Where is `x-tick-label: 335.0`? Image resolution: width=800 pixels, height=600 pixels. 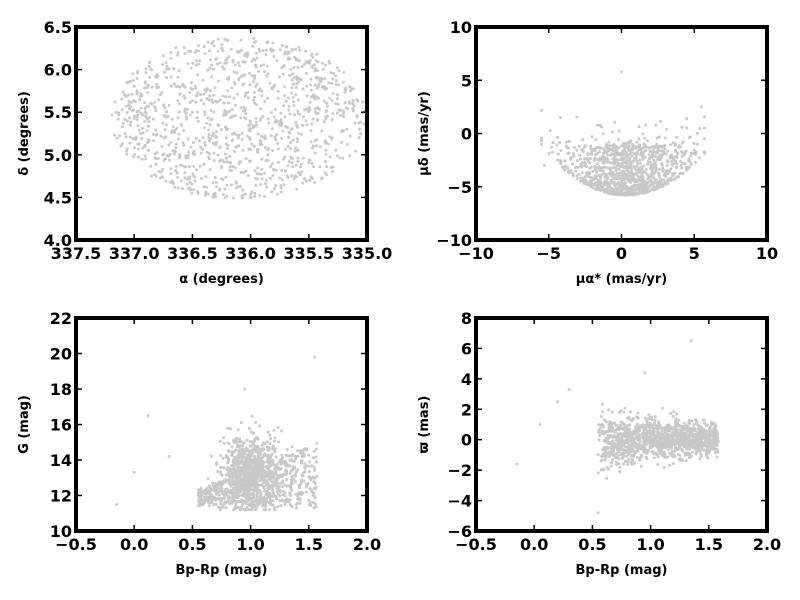 x-tick-label: 335.0 is located at coordinates (367, 253).